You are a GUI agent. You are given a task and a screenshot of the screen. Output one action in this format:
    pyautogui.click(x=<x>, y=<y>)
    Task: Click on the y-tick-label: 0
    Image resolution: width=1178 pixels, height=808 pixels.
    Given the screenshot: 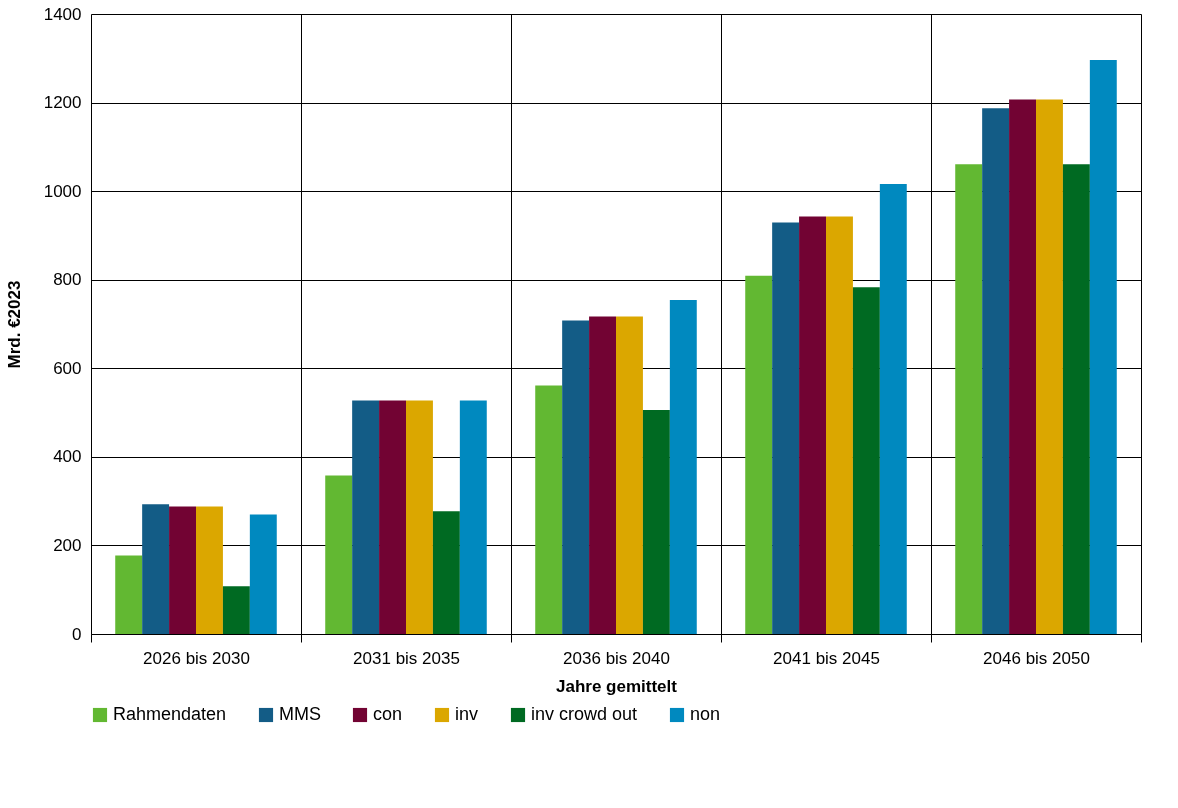 What is the action you would take?
    pyautogui.click(x=77, y=634)
    